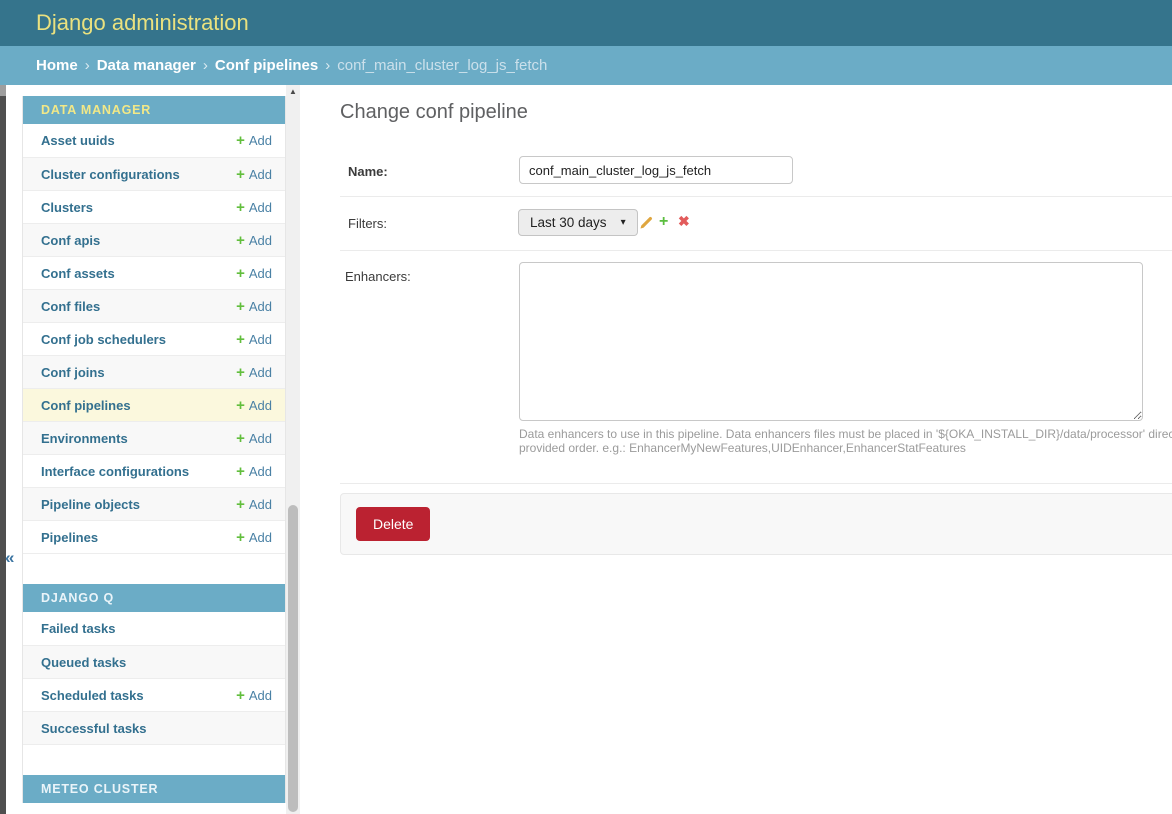 This screenshot has width=1172, height=814. Describe the element at coordinates (154, 437) in the screenshot. I see `sidebar-item-environments: Environments + Add` at that location.